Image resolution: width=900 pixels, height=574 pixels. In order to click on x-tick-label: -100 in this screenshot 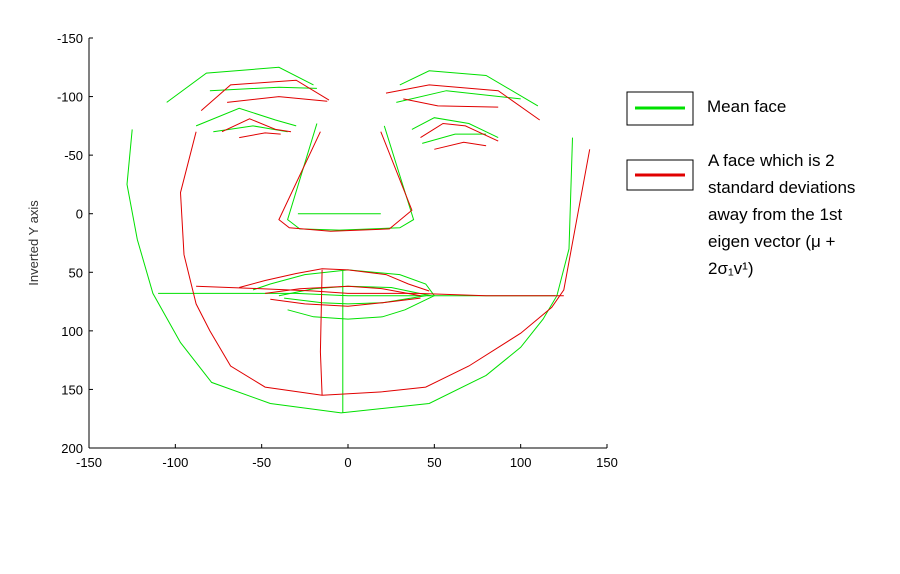, I will do `click(175, 462)`.